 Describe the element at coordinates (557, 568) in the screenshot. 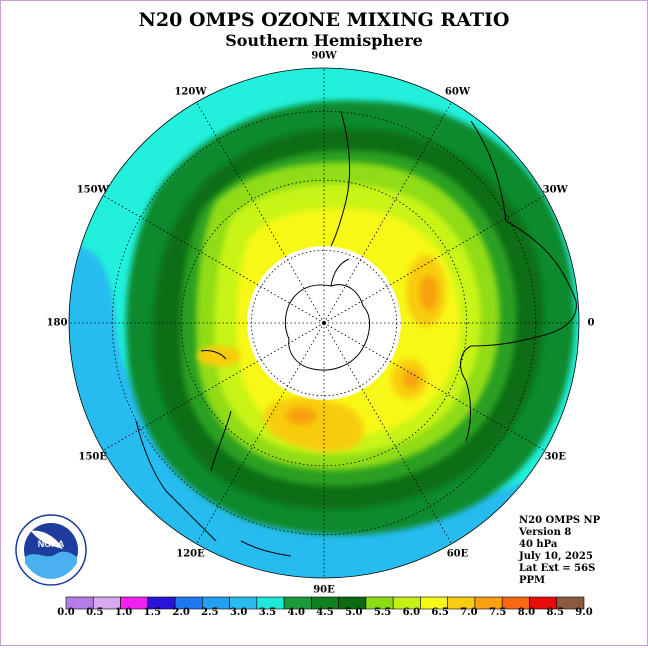

I see `info-lat-extent: Lat Ext = 56S` at that location.